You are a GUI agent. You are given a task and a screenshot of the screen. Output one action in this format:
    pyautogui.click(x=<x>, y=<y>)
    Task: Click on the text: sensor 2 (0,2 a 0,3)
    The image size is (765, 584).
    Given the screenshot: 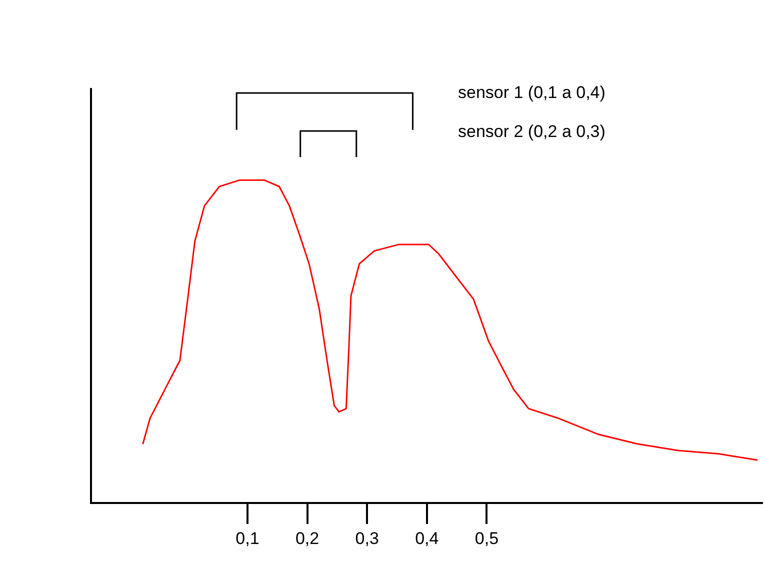 What is the action you would take?
    pyautogui.click(x=532, y=131)
    